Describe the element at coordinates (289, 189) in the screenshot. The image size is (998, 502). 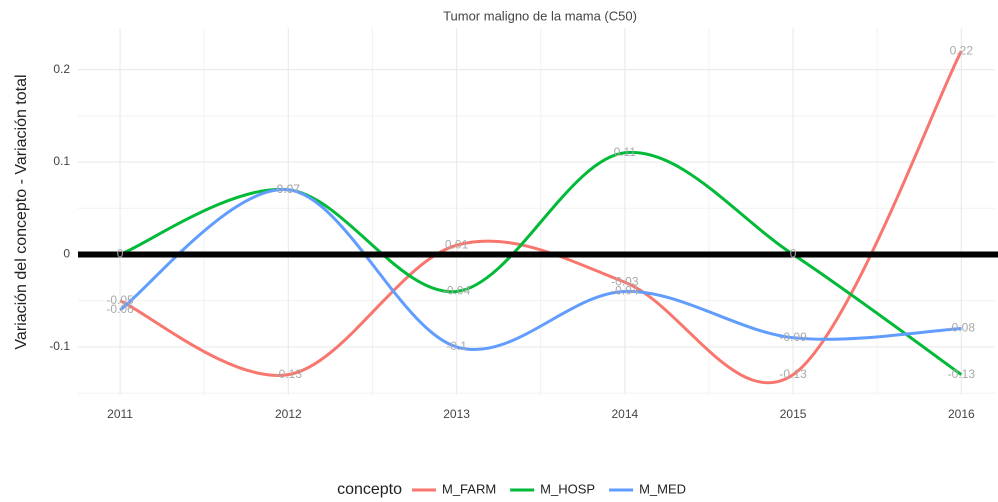
I see `data-label: 0.07` at that location.